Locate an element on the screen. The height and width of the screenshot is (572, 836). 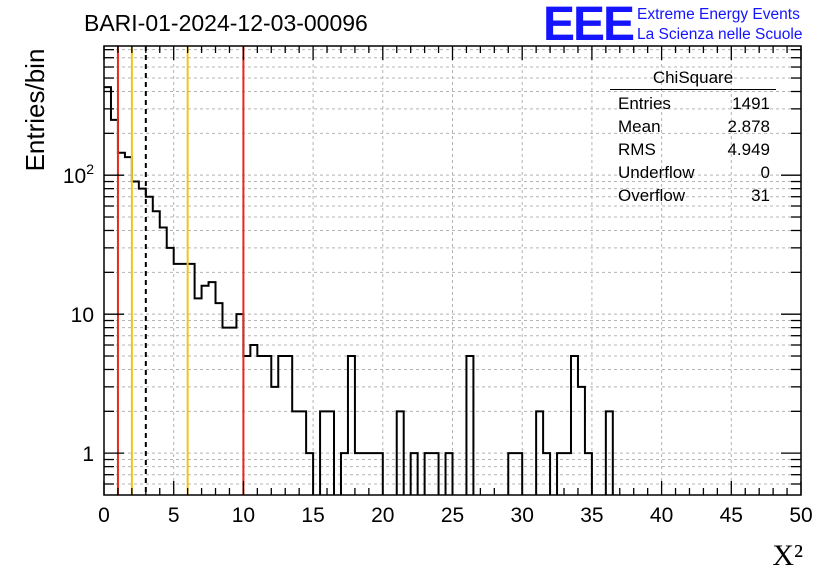
stats-label: Mean is located at coordinates (639, 126).